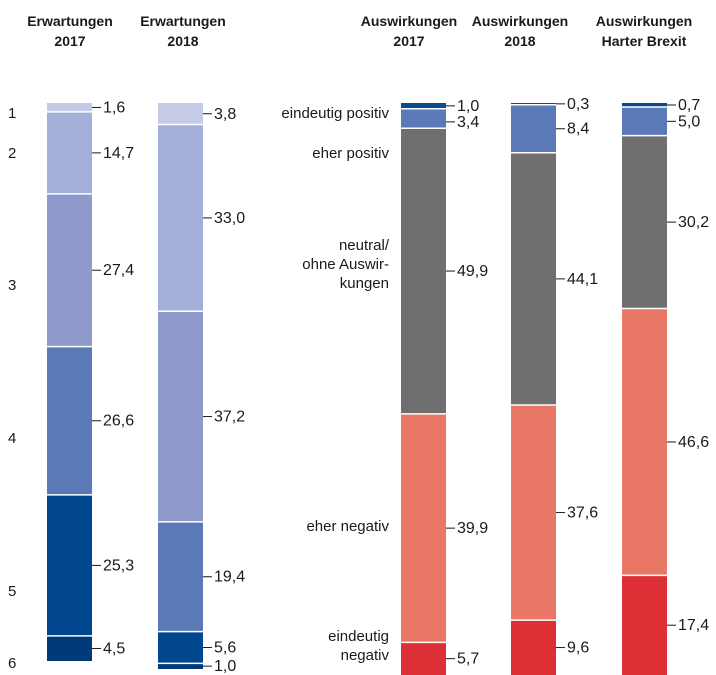  I want to click on value-label: 30,2, so click(693, 222).